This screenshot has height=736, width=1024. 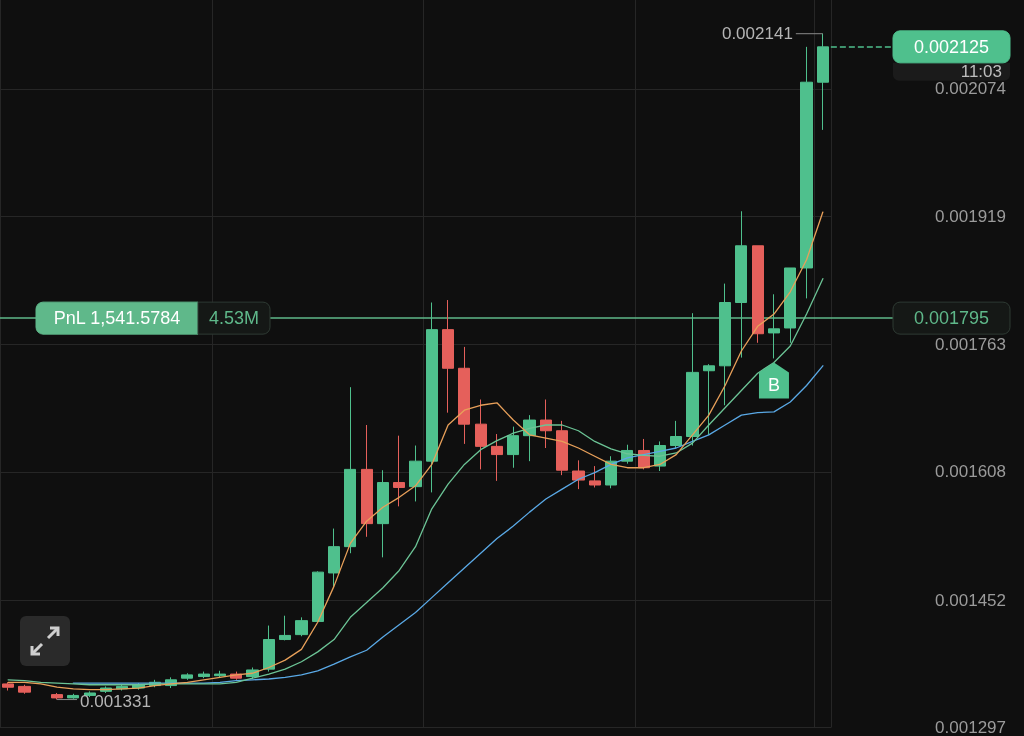 I want to click on y-tick-label: 0.001297, so click(x=970, y=727).